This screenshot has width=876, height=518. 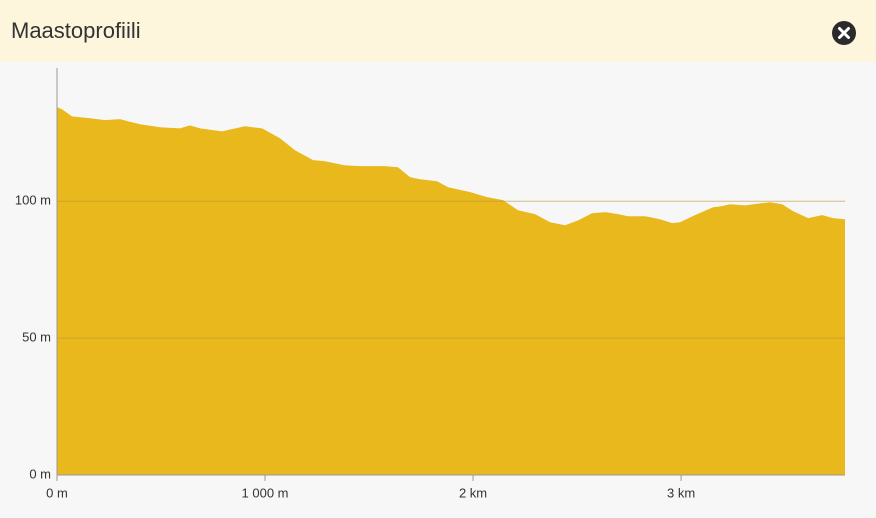 What do you see at coordinates (681, 492) in the screenshot?
I see `x-tick-label: 3 km` at bounding box center [681, 492].